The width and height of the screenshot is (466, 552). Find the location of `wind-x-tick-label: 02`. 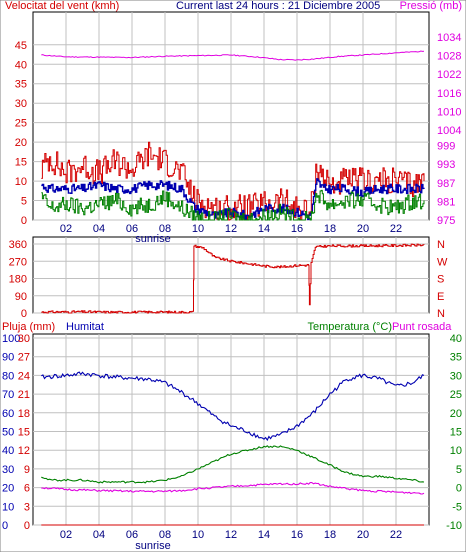

wind-x-tick-label: 02 is located at coordinates (66, 229).